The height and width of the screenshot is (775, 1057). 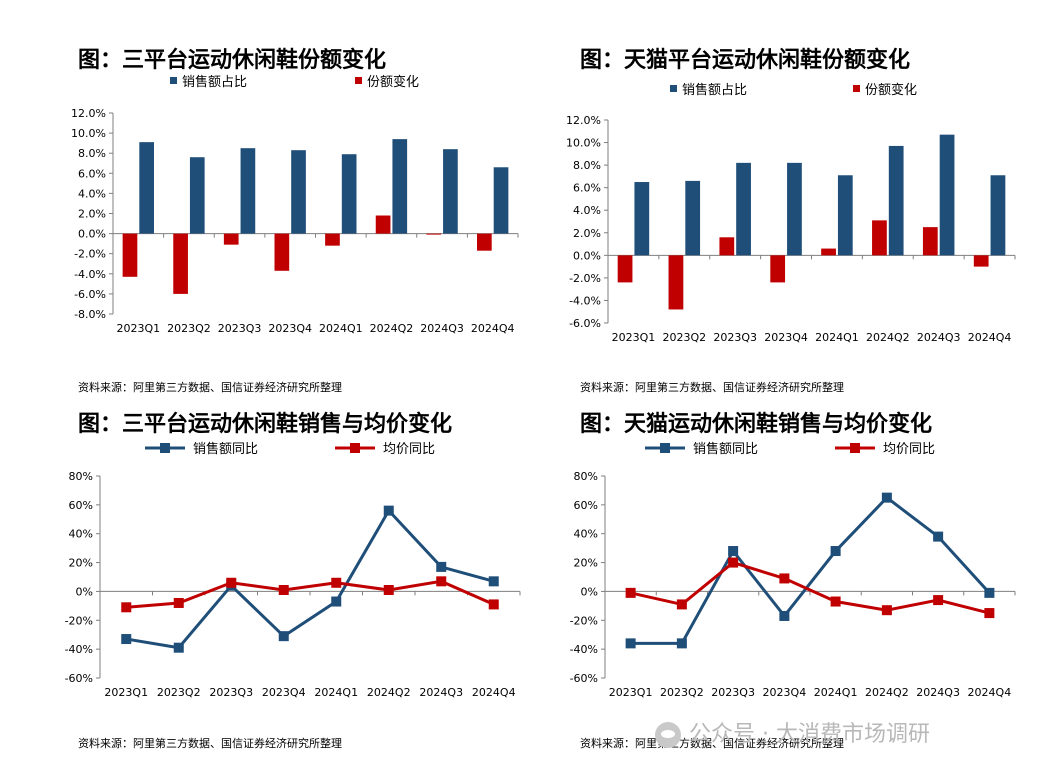 What do you see at coordinates (585, 278) in the screenshot?
I see `chart2-y-tick-label: -2.0%` at bounding box center [585, 278].